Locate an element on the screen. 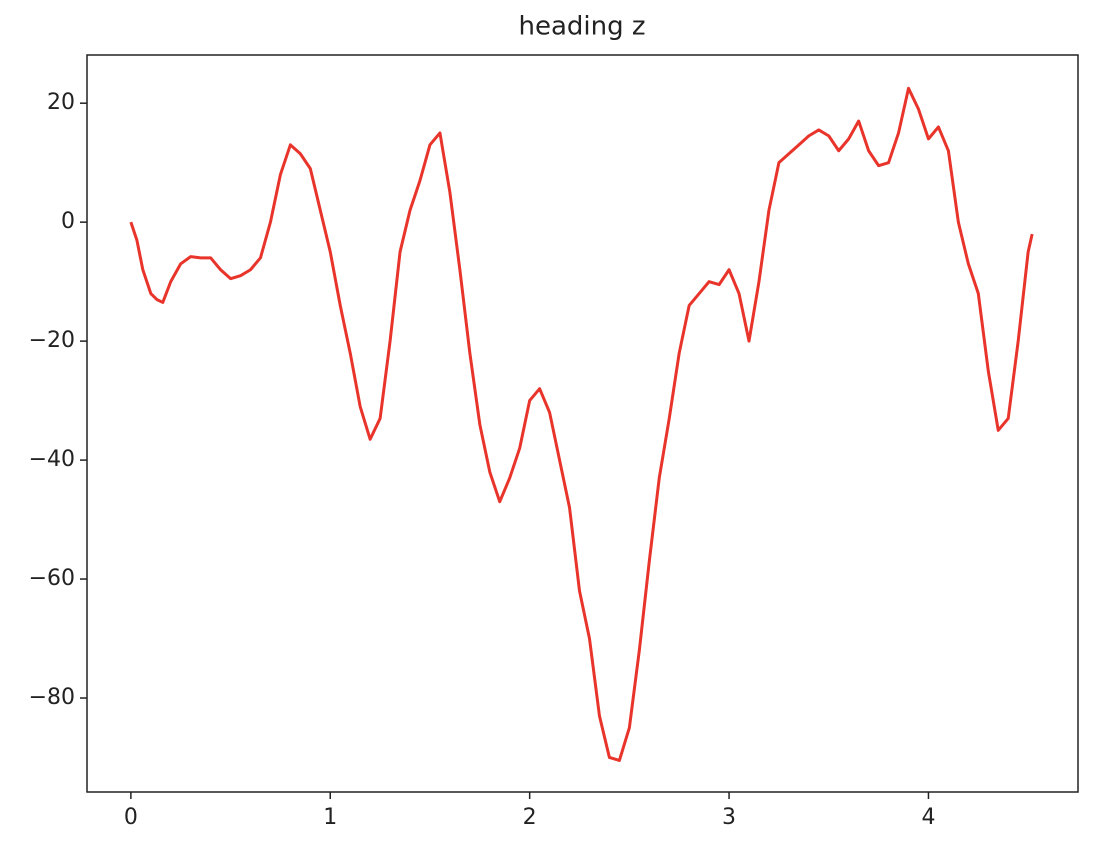 Image resolution: width=1114 pixels, height=868 pixels. y-tick-label: −80 is located at coordinates (52, 697).